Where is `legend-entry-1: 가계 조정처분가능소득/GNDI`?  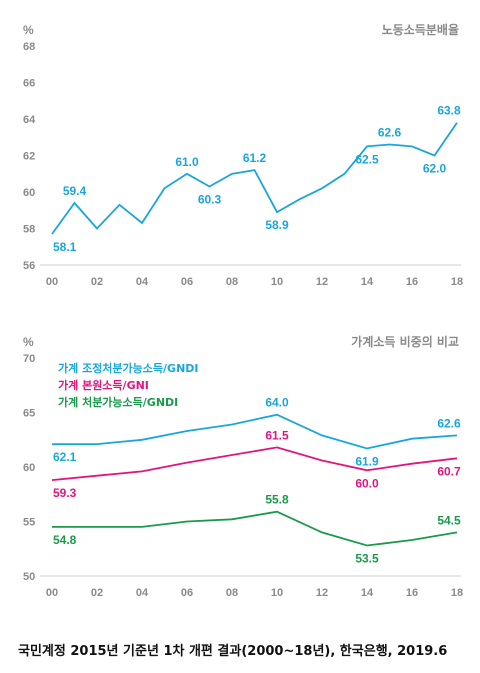 legend-entry-1: 가계 조정처분가능소득/GNDI is located at coordinates (128, 368).